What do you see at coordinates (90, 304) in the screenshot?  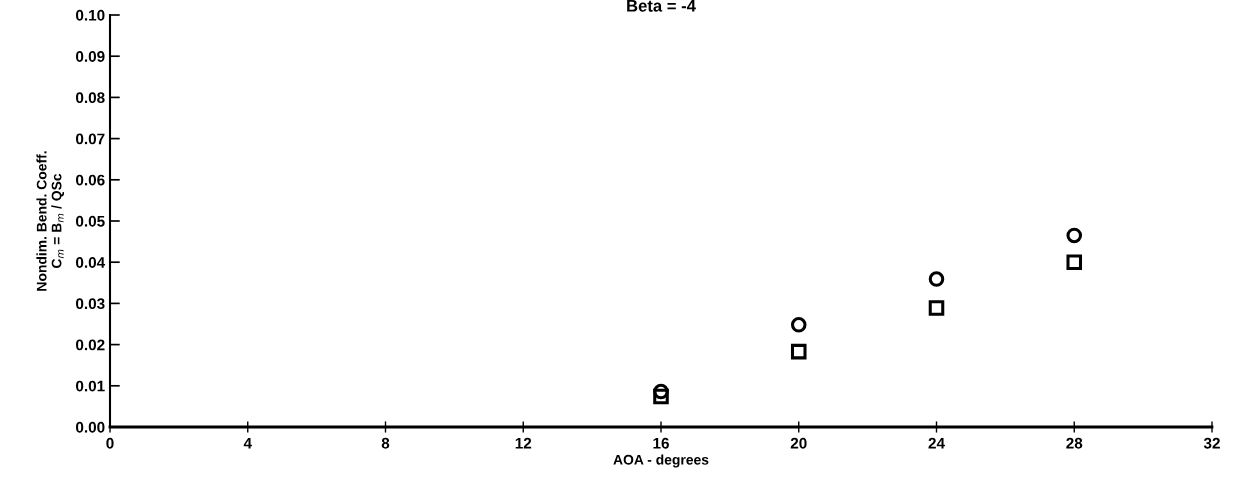 I see `y-tick-label: 0.03` at bounding box center [90, 304].